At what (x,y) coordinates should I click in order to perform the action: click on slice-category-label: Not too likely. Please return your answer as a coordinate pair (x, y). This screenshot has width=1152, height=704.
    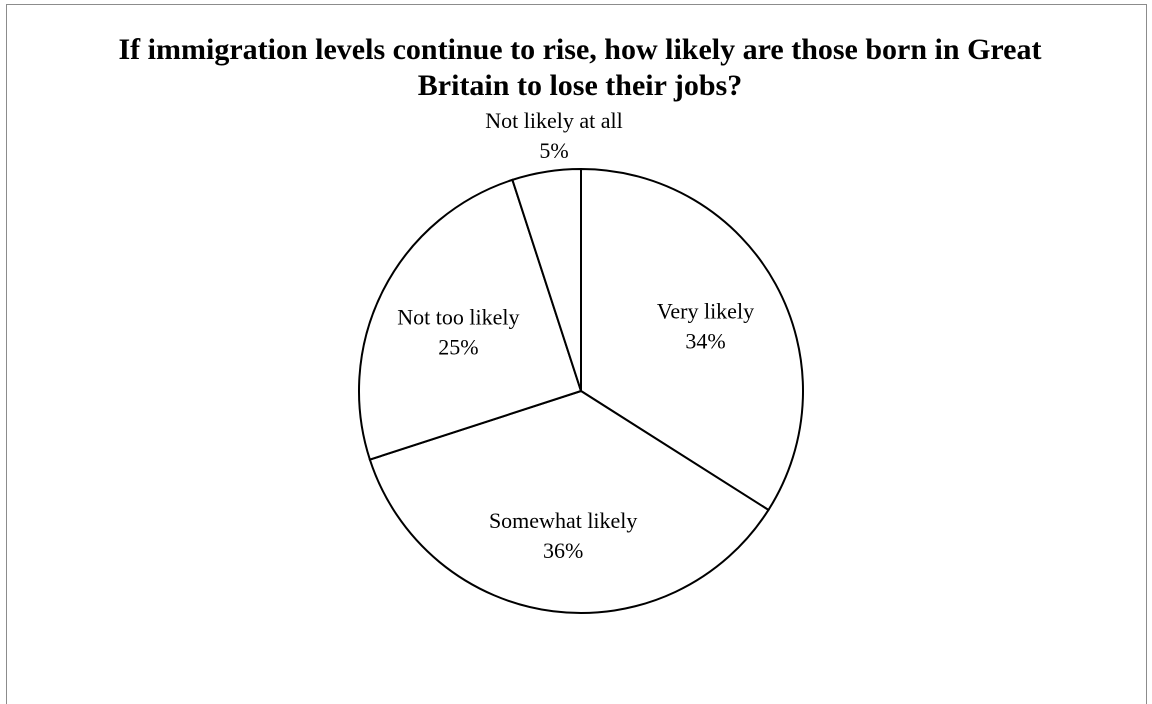
    Looking at the image, I should click on (458, 317).